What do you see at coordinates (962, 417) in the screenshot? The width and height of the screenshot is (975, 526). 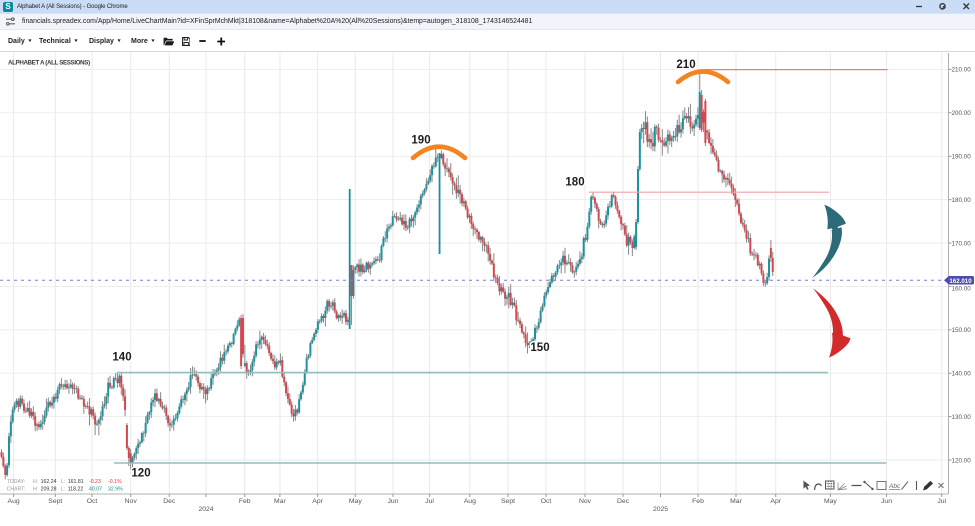 I see `svg-text: 130.00` at bounding box center [962, 417].